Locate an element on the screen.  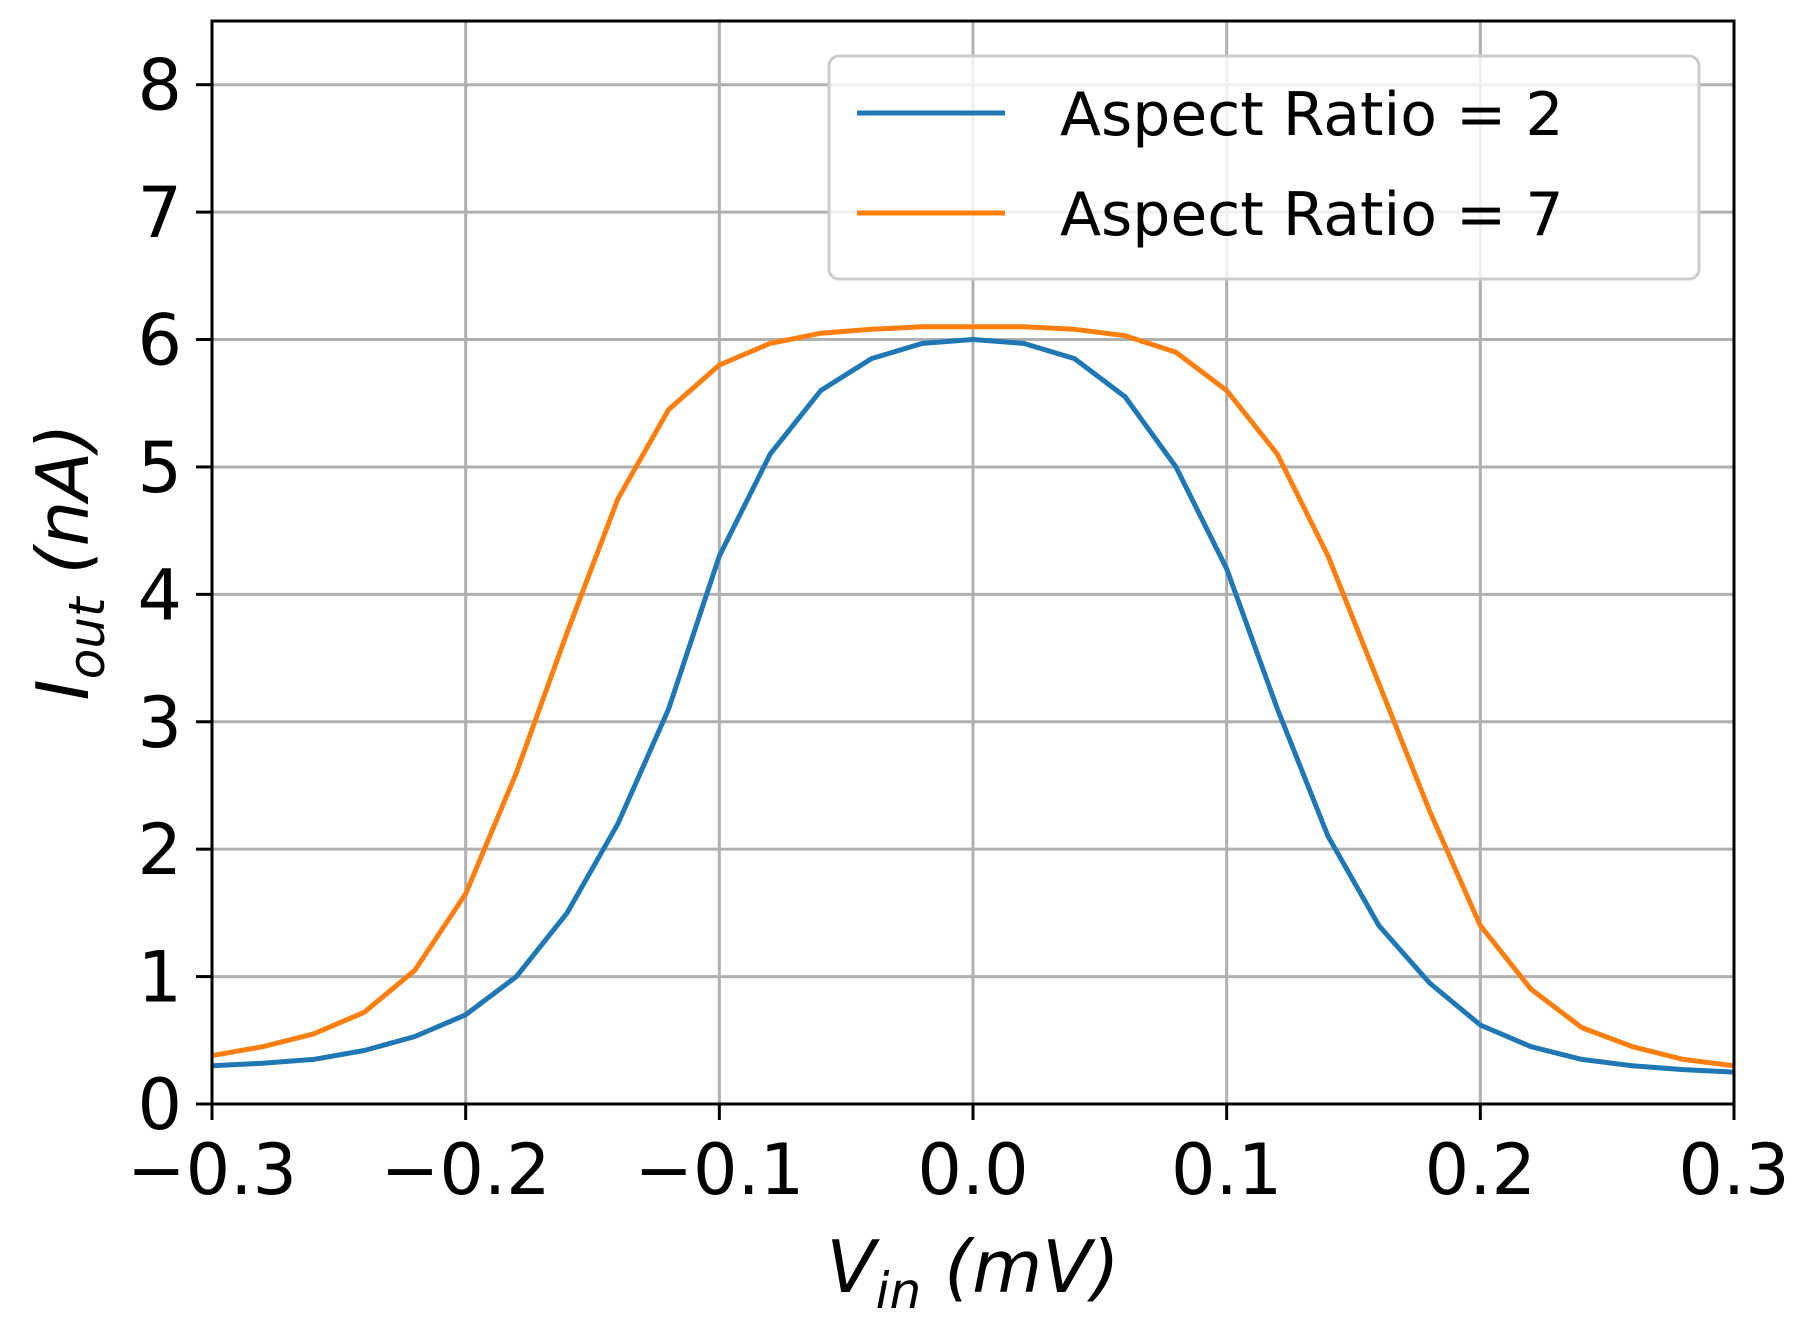
legend: Aspect Ratio = 2 Aspect Ratio = 7 is located at coordinates (1264, 167).